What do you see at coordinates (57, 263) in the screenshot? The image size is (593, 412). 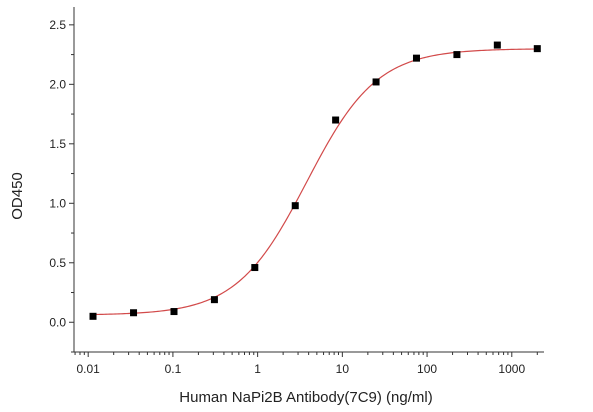 I see `y-tick-label: 0.5` at bounding box center [57, 263].